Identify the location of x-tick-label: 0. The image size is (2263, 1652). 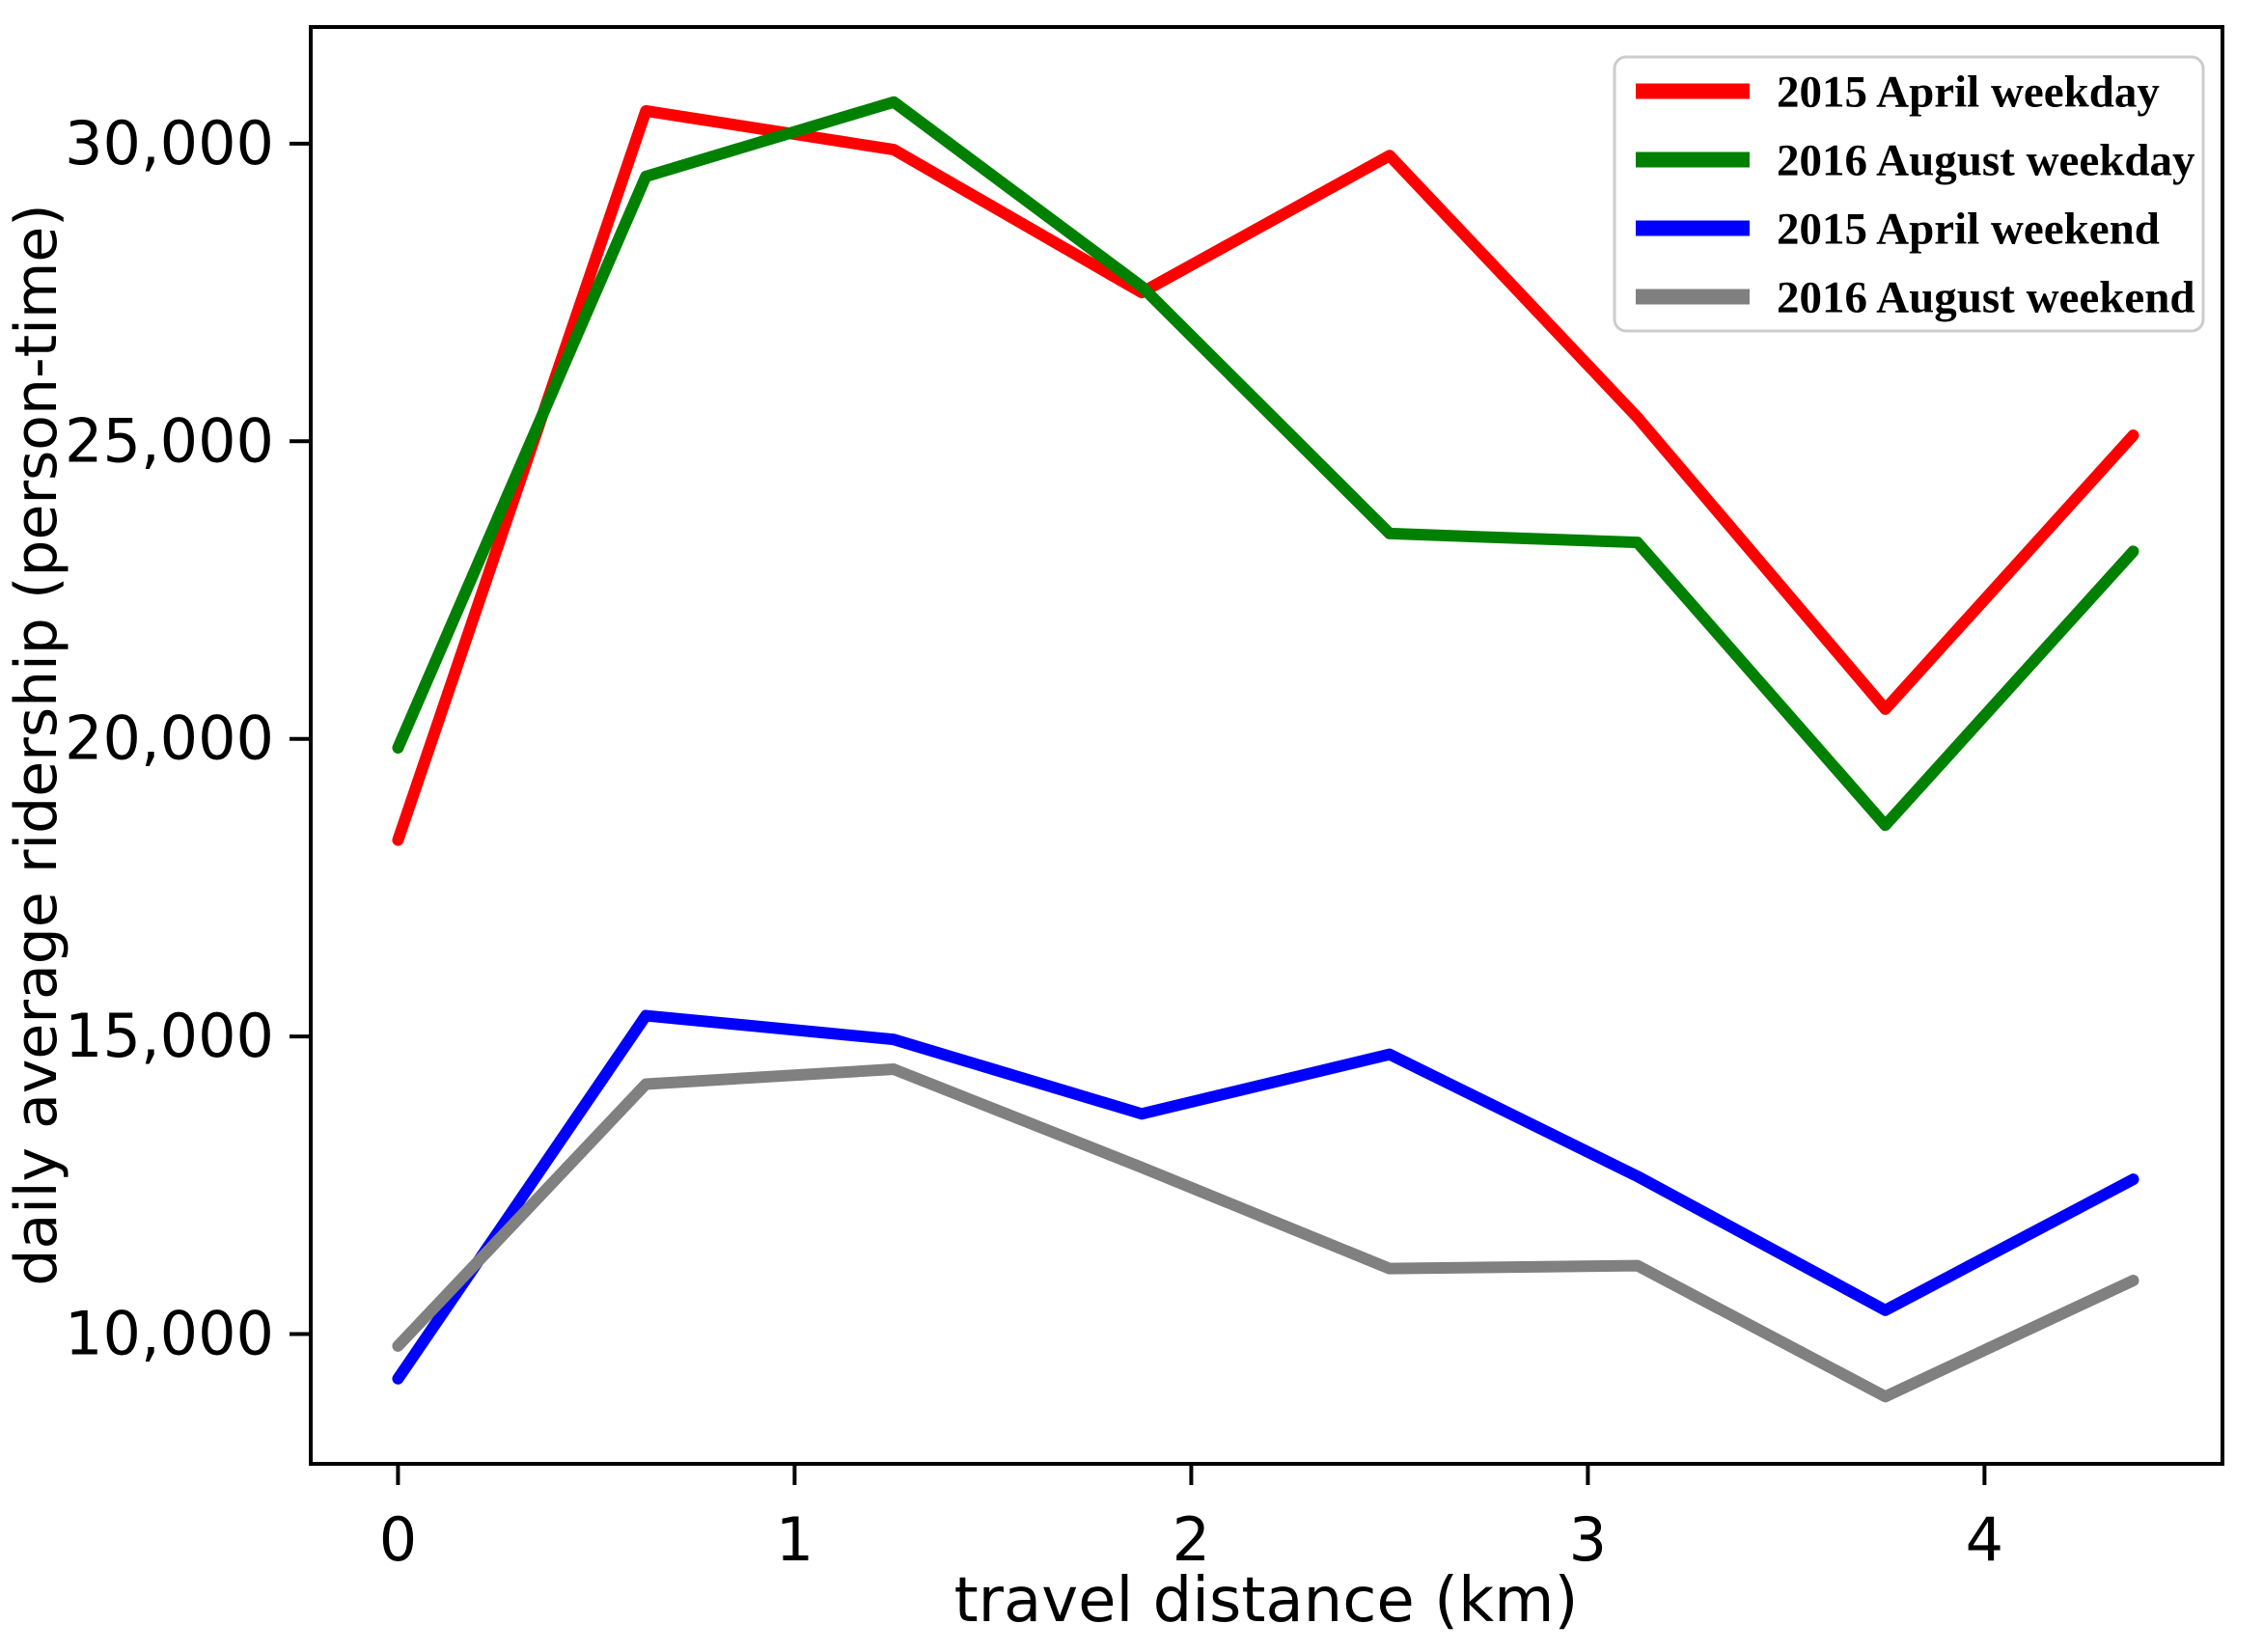
(398, 1539).